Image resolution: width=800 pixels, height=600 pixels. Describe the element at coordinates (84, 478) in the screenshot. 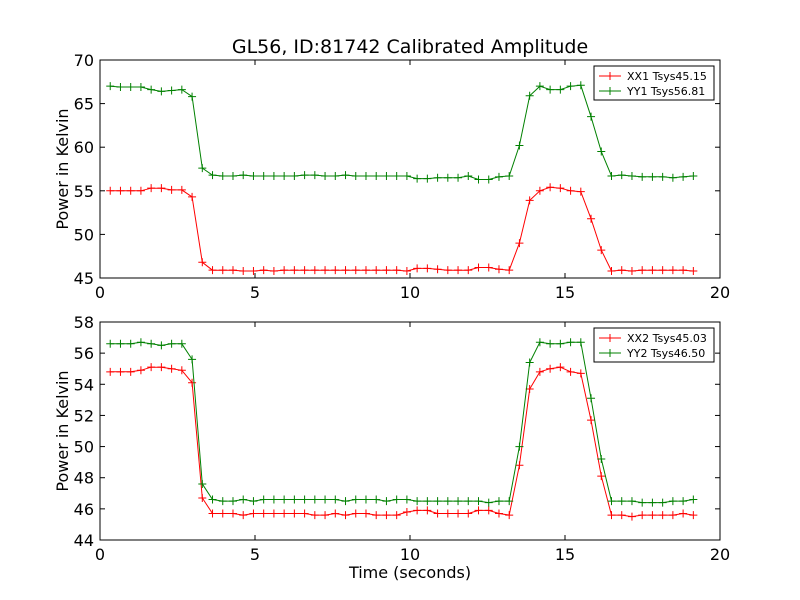

I see `y-tick-label: 48` at that location.